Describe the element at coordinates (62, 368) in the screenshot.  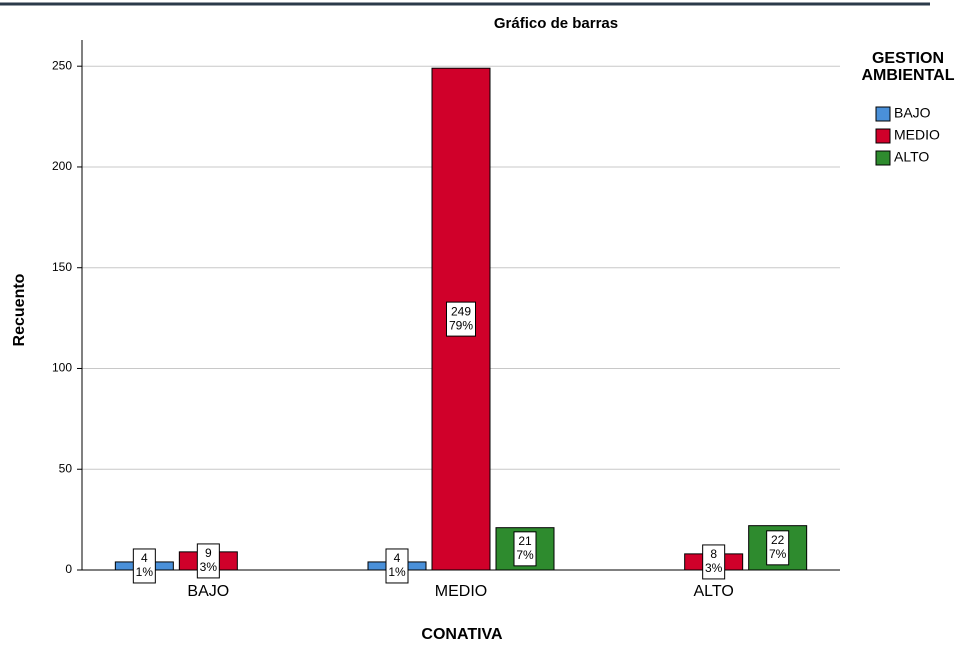
I see `y-tick-label: 100` at that location.